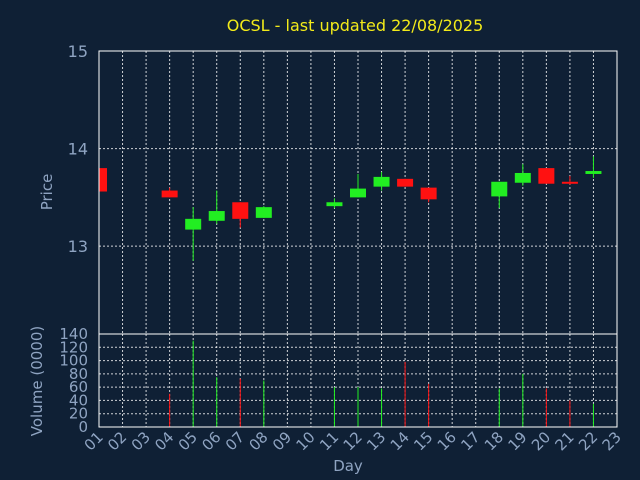 The width and height of the screenshot is (640, 480). What do you see at coordinates (348, 466) in the screenshot?
I see `x-axis-label: Day` at bounding box center [348, 466].